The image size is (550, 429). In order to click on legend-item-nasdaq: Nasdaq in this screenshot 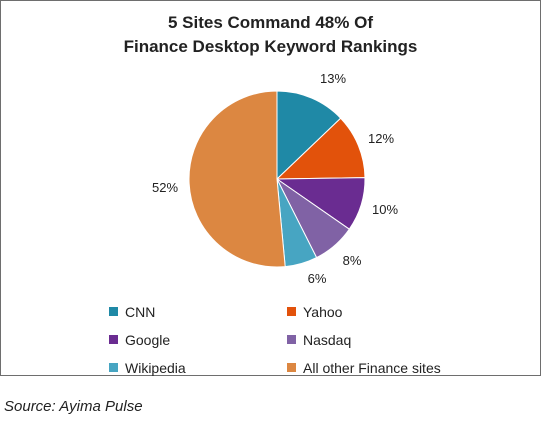, I will do `click(319, 340)`.